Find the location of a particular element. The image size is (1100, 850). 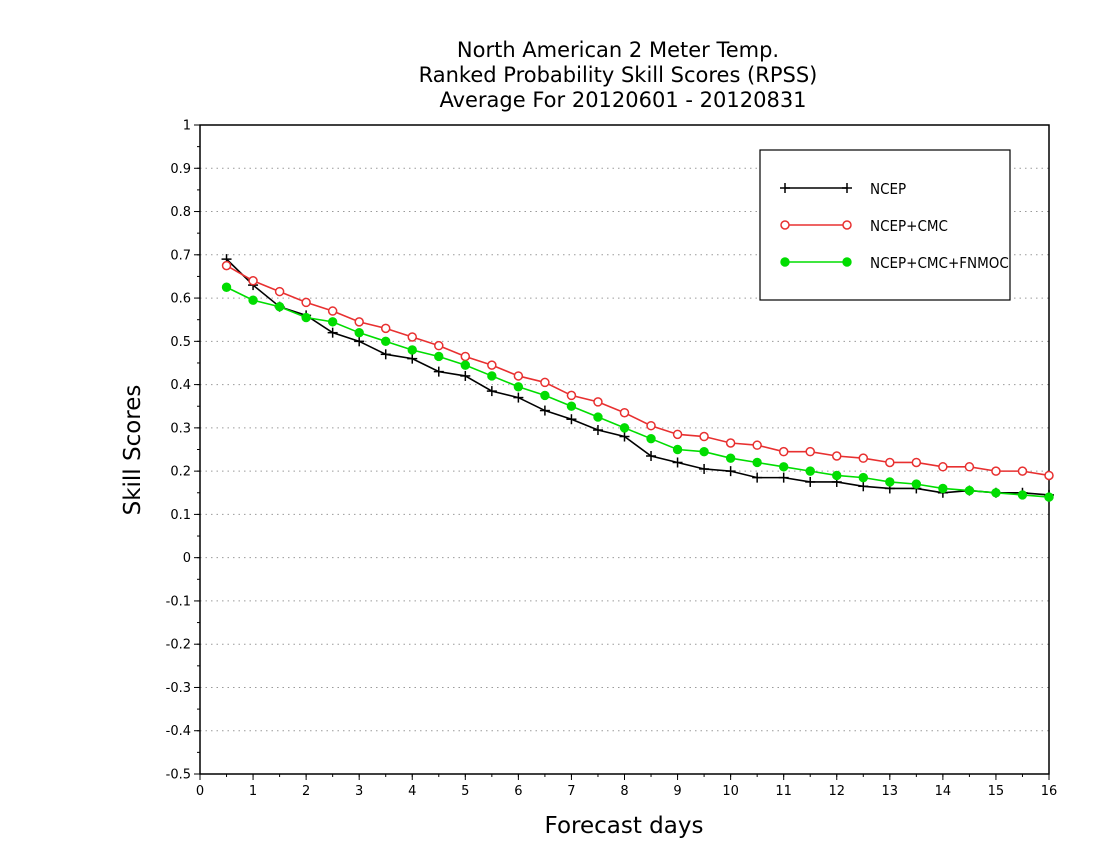

y-tick-label: 0.2 is located at coordinates (180, 472).